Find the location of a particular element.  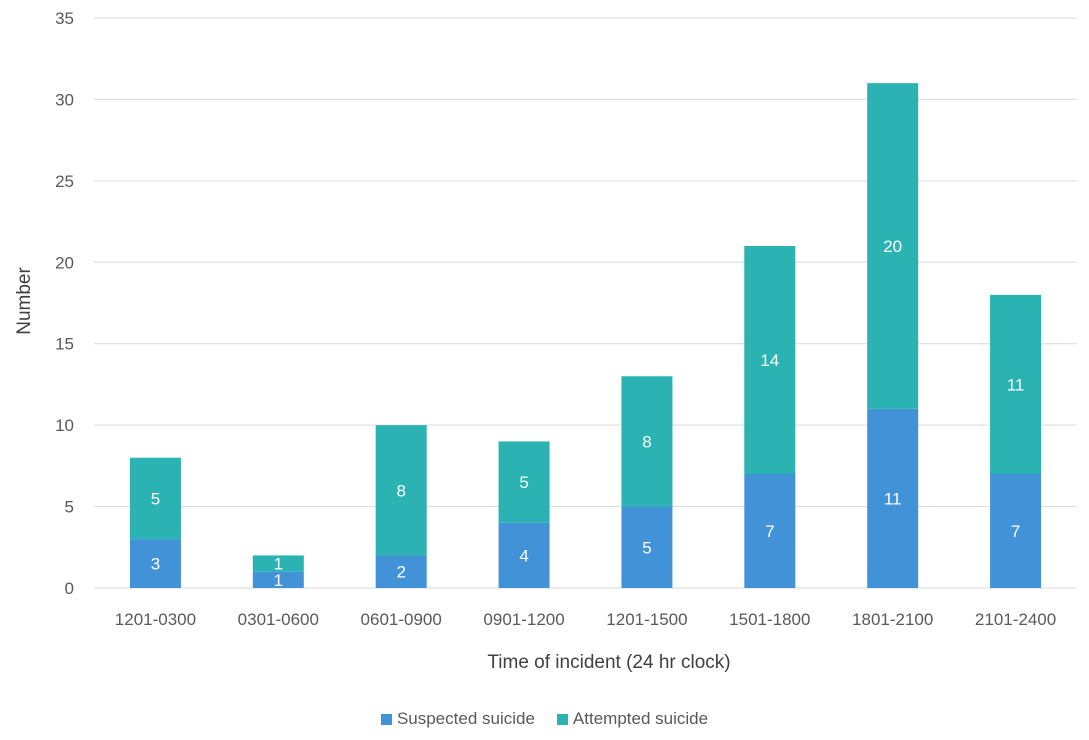

data-label-suspected-0901-1200: 4 is located at coordinates (523, 555).